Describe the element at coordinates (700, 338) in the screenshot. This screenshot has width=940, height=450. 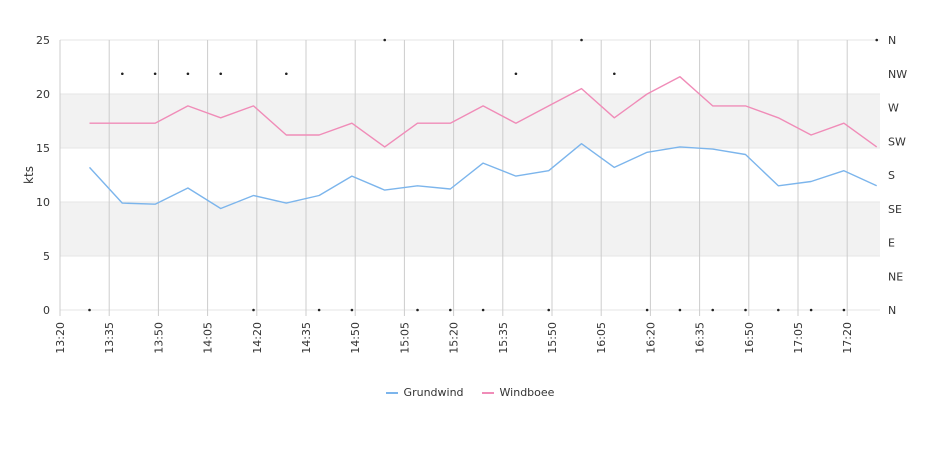
I see `x-tick-label-13: 16:35` at that location.